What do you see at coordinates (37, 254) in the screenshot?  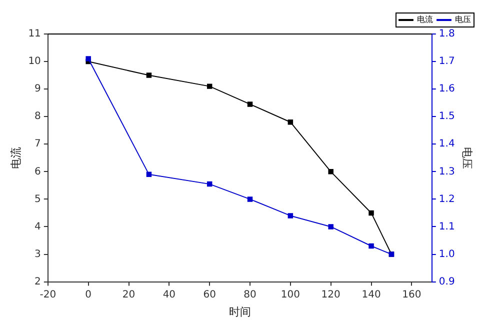 I see `y-tick-label: 3` at bounding box center [37, 254].